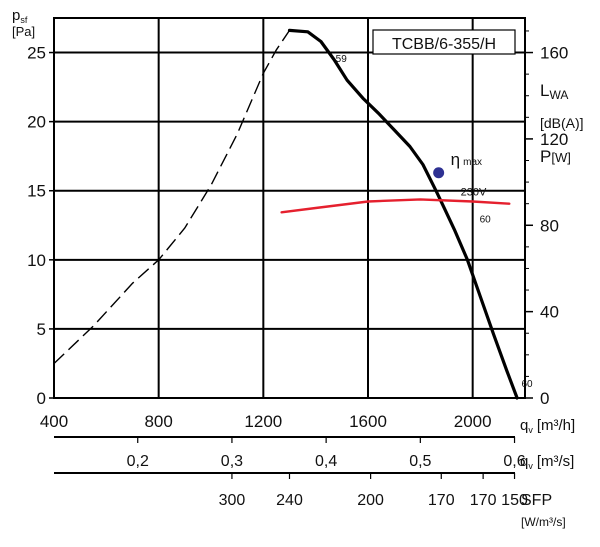  Describe the element at coordinates (158, 421) in the screenshot. I see `x-tick-label-1: 800` at that location.